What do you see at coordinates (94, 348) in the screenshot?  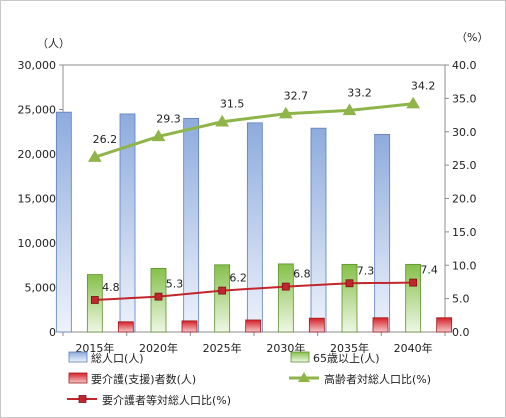 I see `x-tick-label: 2015年` at bounding box center [94, 348].